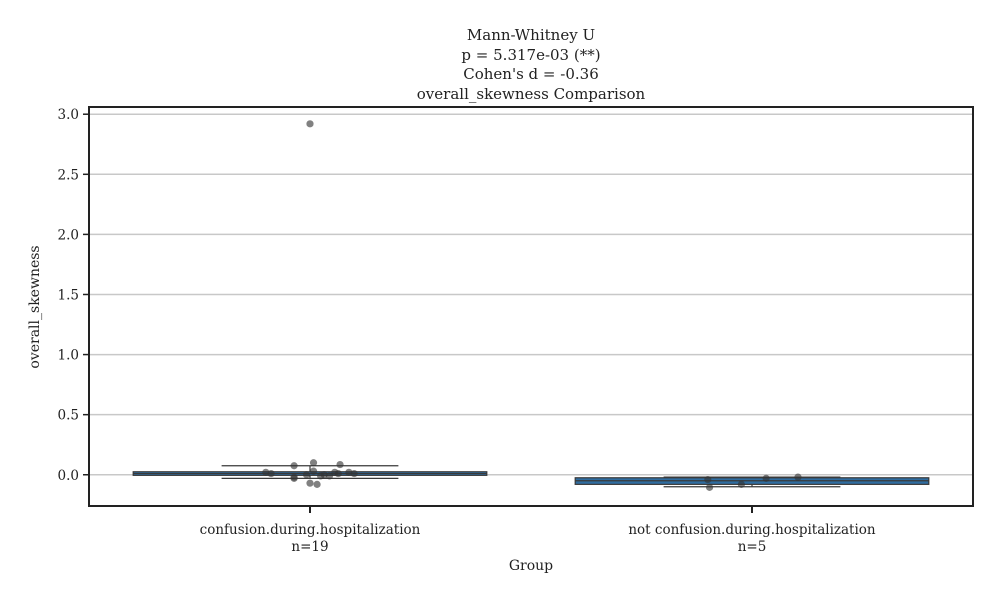 The image size is (1000, 600). Describe the element at coordinates (68, 416) in the screenshot. I see `y-tick-label: 0.5` at that location.